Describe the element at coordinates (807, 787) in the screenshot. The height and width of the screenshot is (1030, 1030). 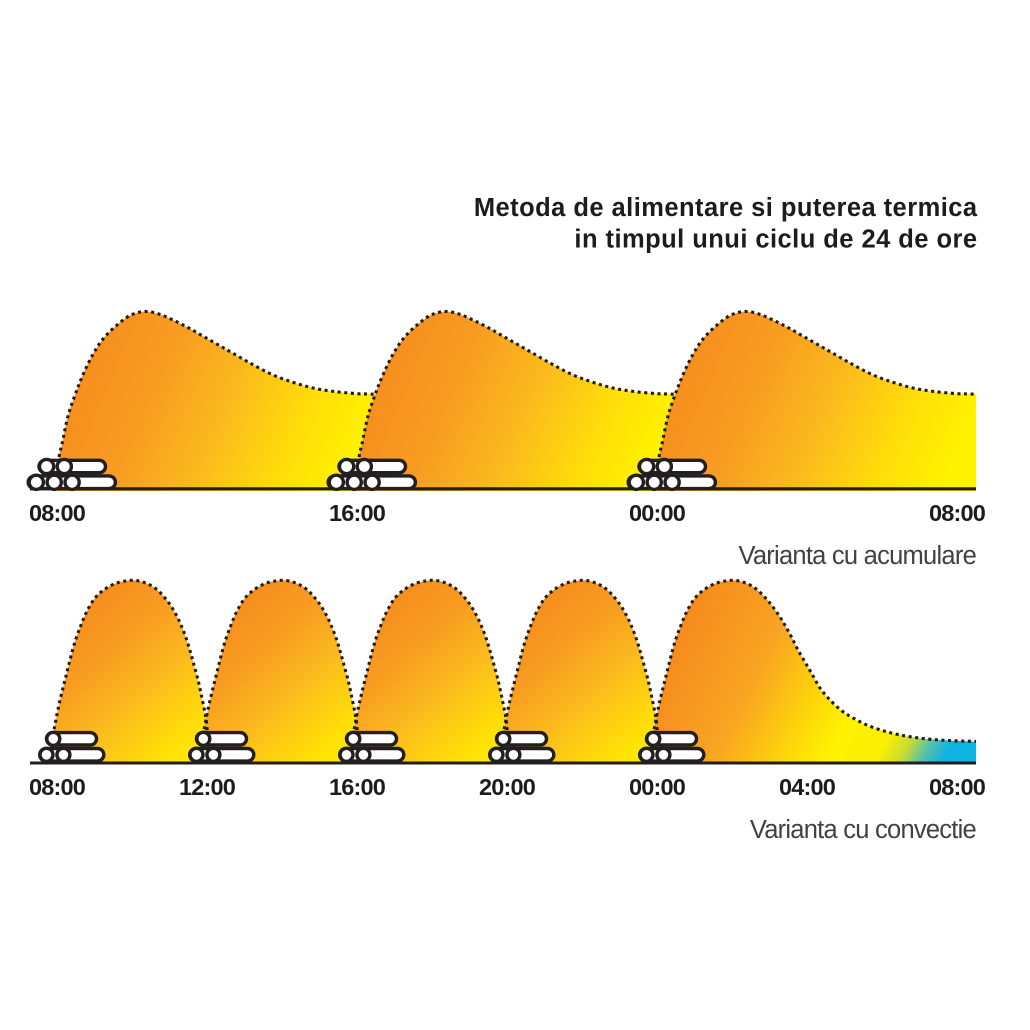
I see `svg-text: 04:00` at that location.